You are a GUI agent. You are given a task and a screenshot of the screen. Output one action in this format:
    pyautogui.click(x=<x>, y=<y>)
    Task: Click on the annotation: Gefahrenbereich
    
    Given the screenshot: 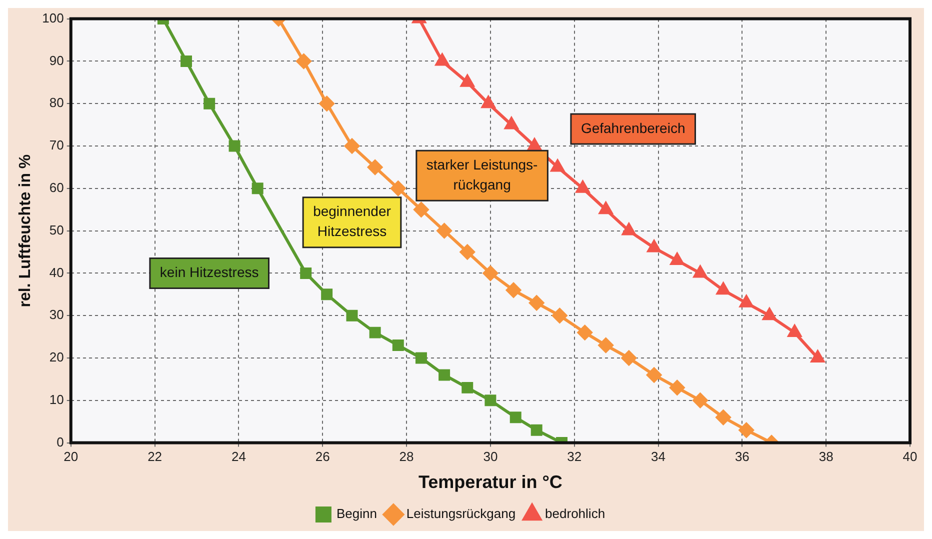 What is the action you would take?
    pyautogui.click(x=633, y=128)
    